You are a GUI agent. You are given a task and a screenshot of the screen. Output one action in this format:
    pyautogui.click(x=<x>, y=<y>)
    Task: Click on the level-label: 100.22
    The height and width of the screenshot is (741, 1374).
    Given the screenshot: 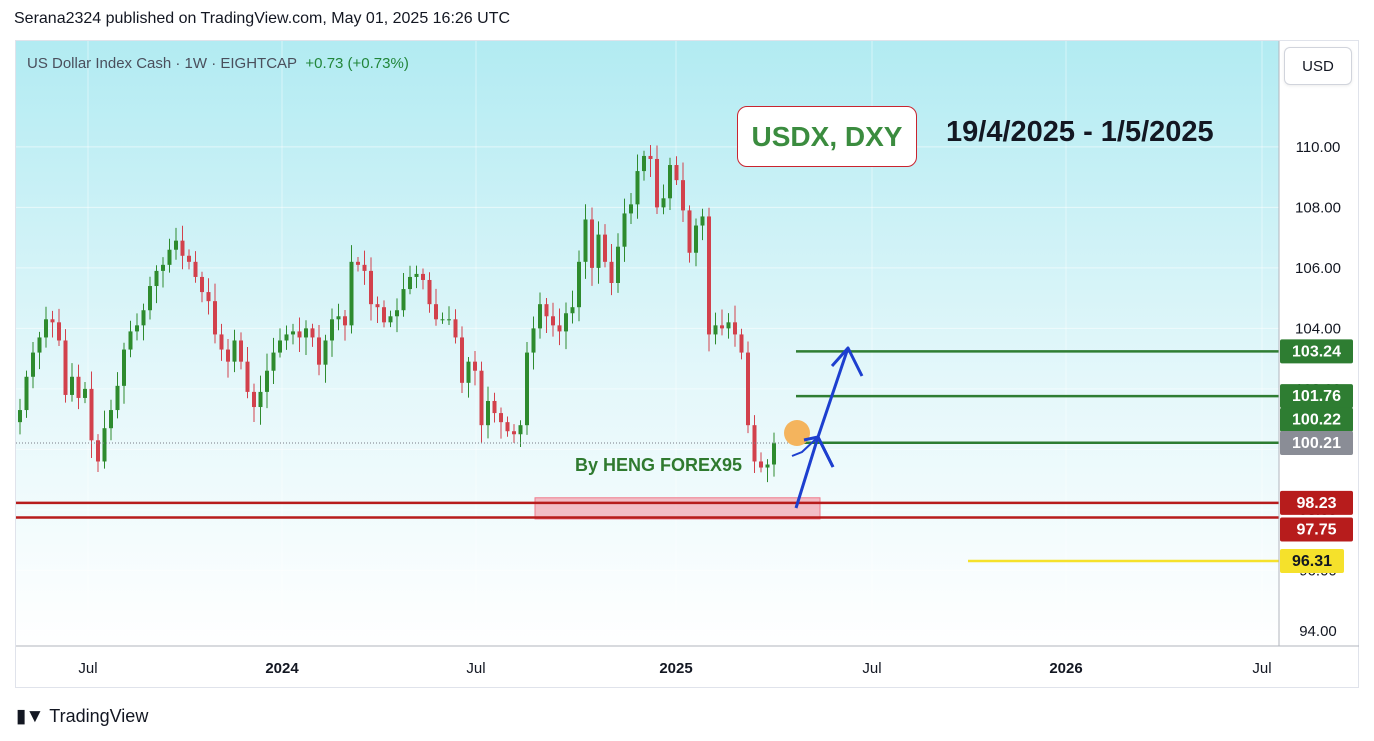 What is the action you would take?
    pyautogui.click(x=1316, y=420)
    